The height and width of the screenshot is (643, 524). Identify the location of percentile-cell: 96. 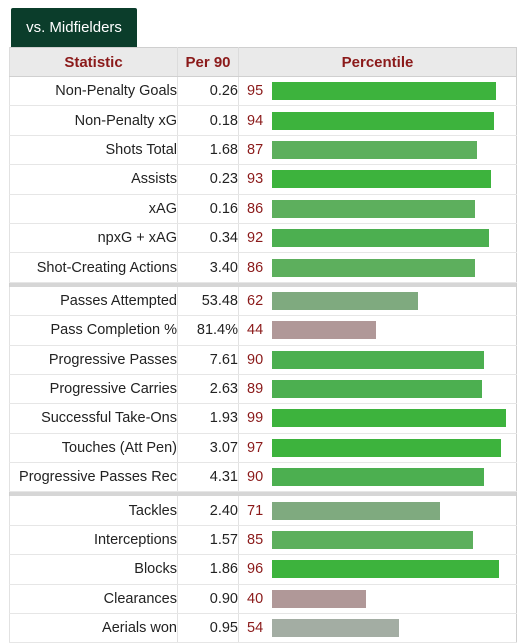
(377, 569).